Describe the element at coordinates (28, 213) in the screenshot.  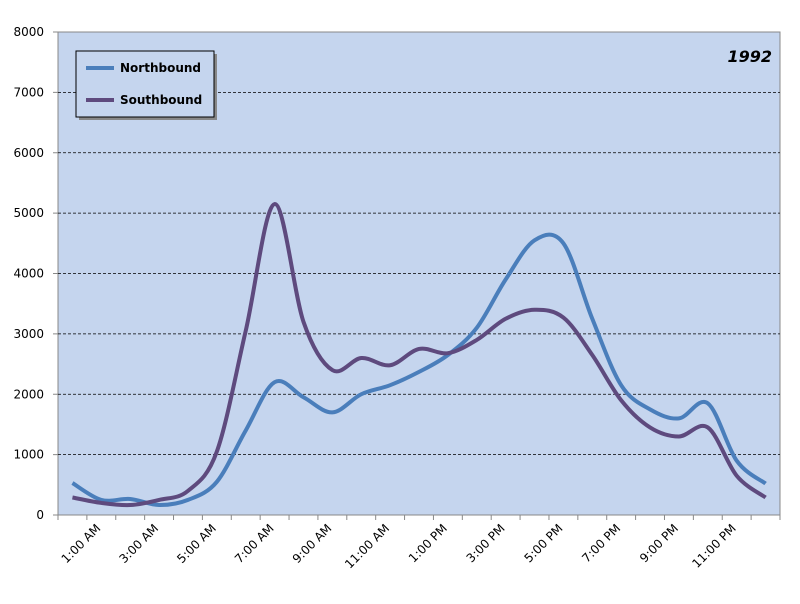
I see `y-tick-label: 5000` at that location.